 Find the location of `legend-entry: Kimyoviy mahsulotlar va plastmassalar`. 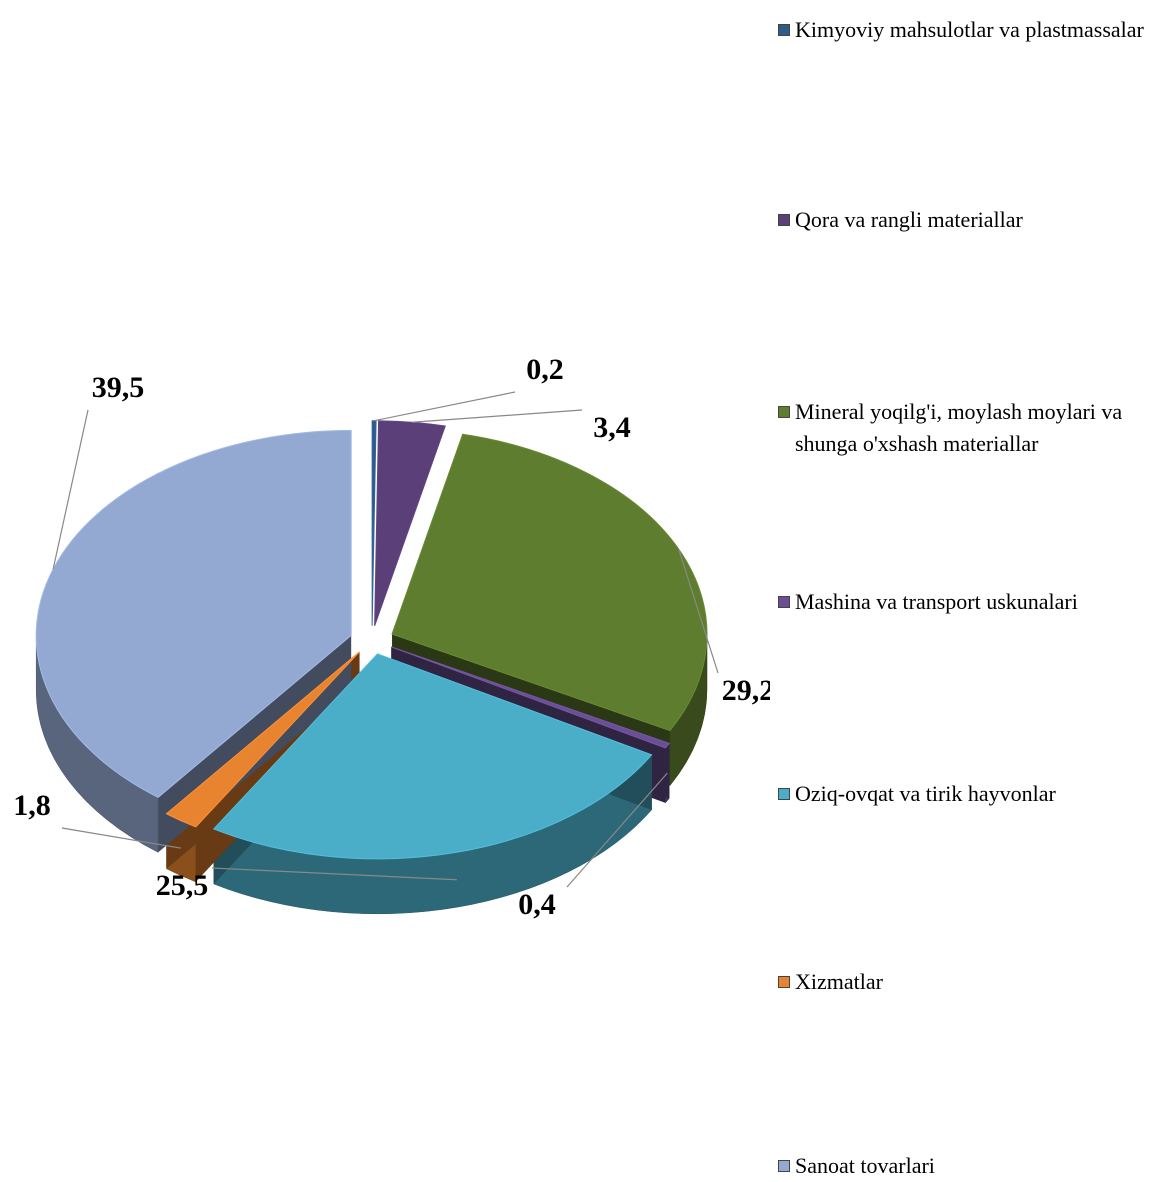

legend-entry: Kimyoviy mahsulotlar va plastmassalar is located at coordinates (971, 30).